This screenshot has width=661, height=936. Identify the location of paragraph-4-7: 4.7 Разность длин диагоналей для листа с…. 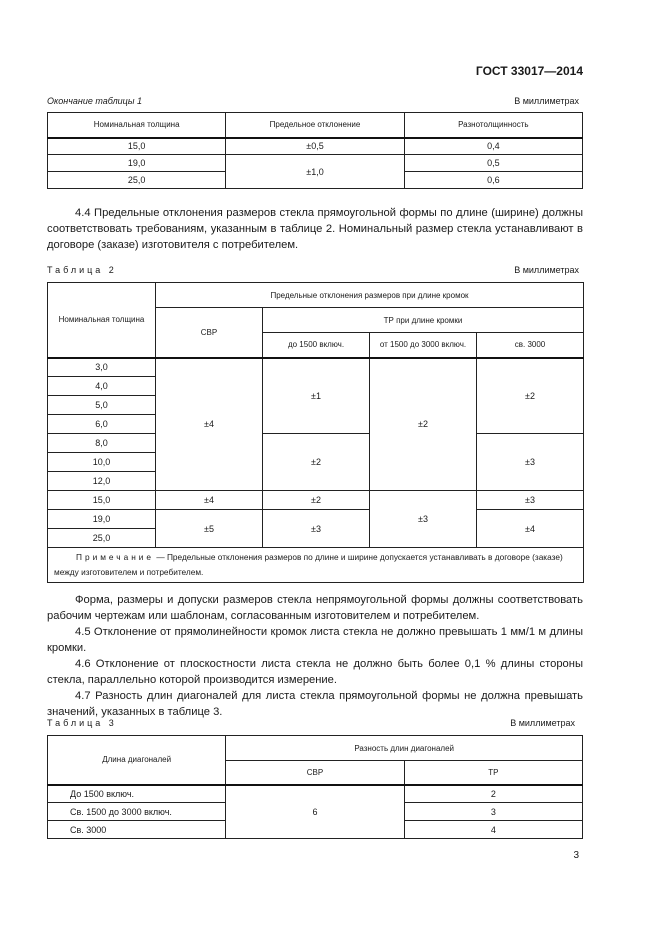
(315, 704).